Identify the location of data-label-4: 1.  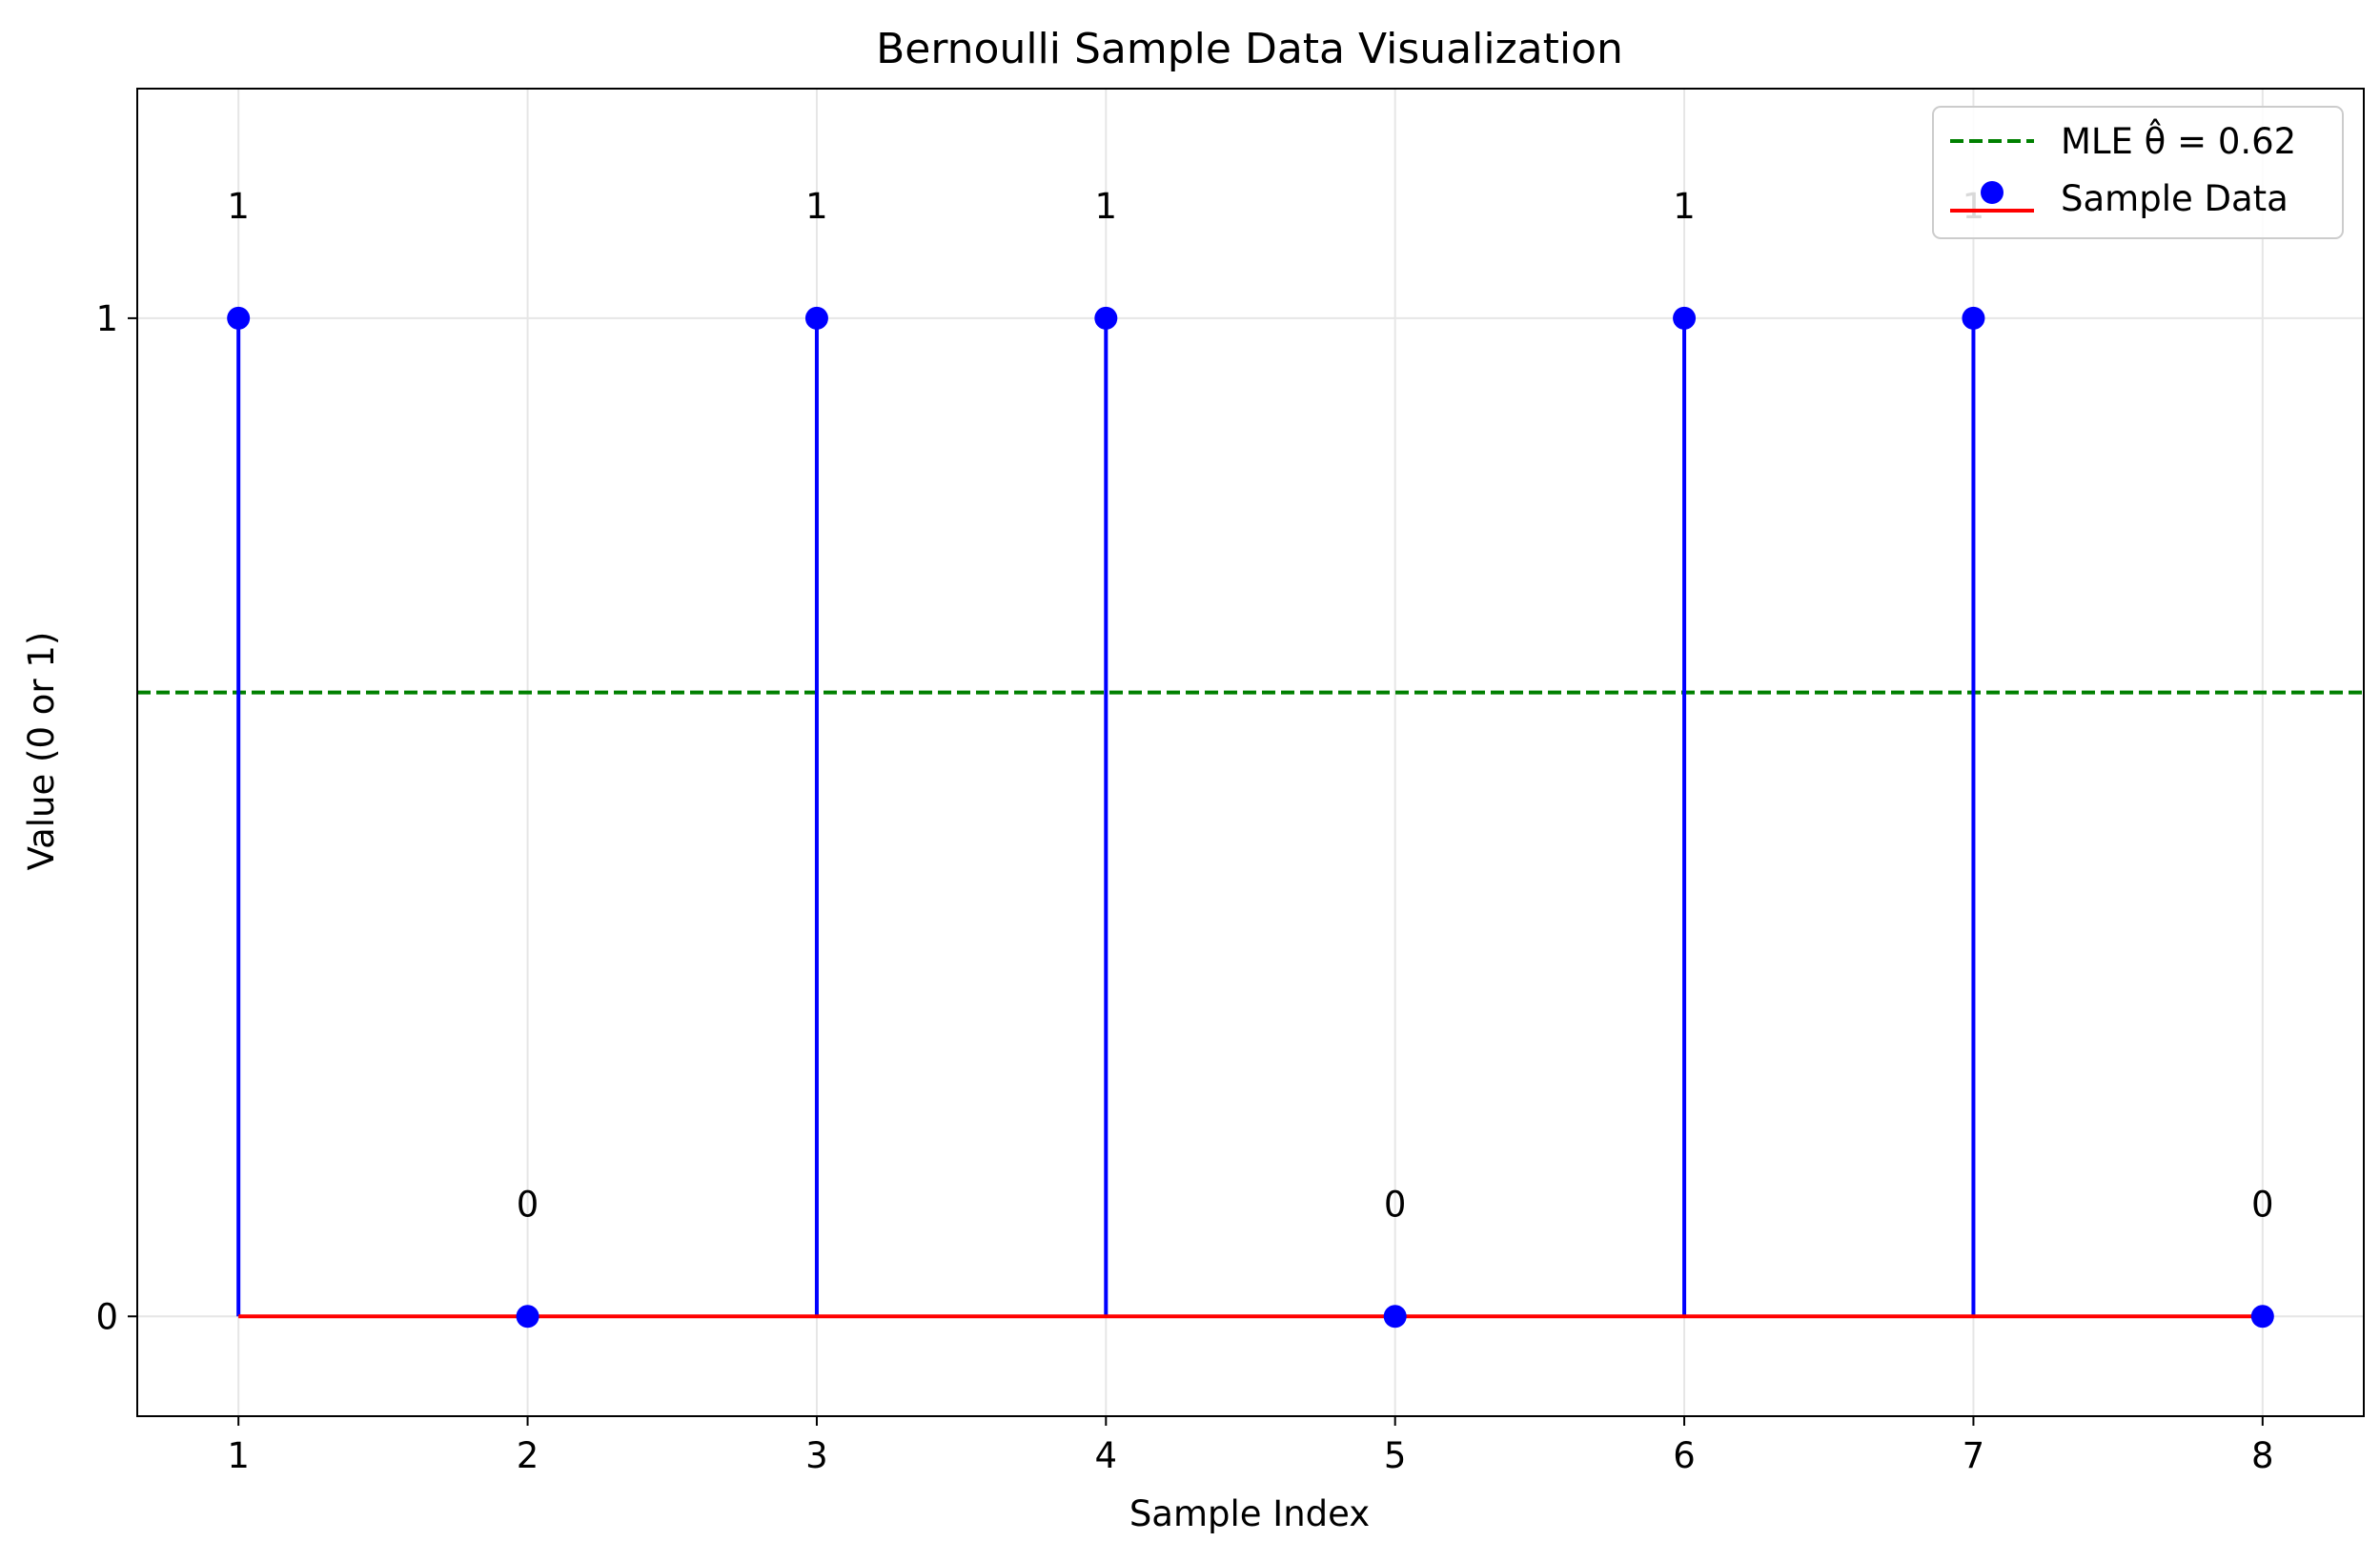
(1106, 206).